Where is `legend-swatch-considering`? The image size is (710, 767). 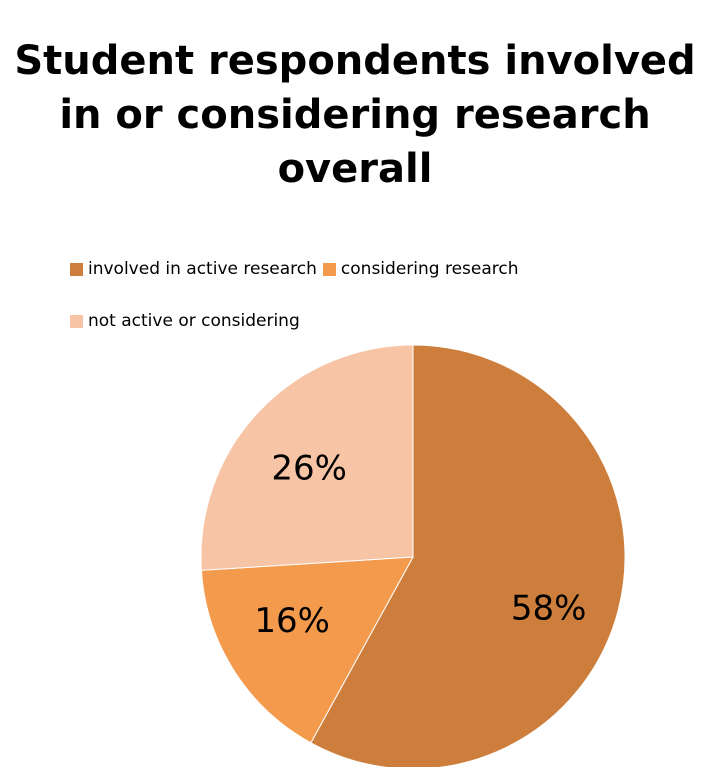
legend-swatch-considering is located at coordinates (329, 269).